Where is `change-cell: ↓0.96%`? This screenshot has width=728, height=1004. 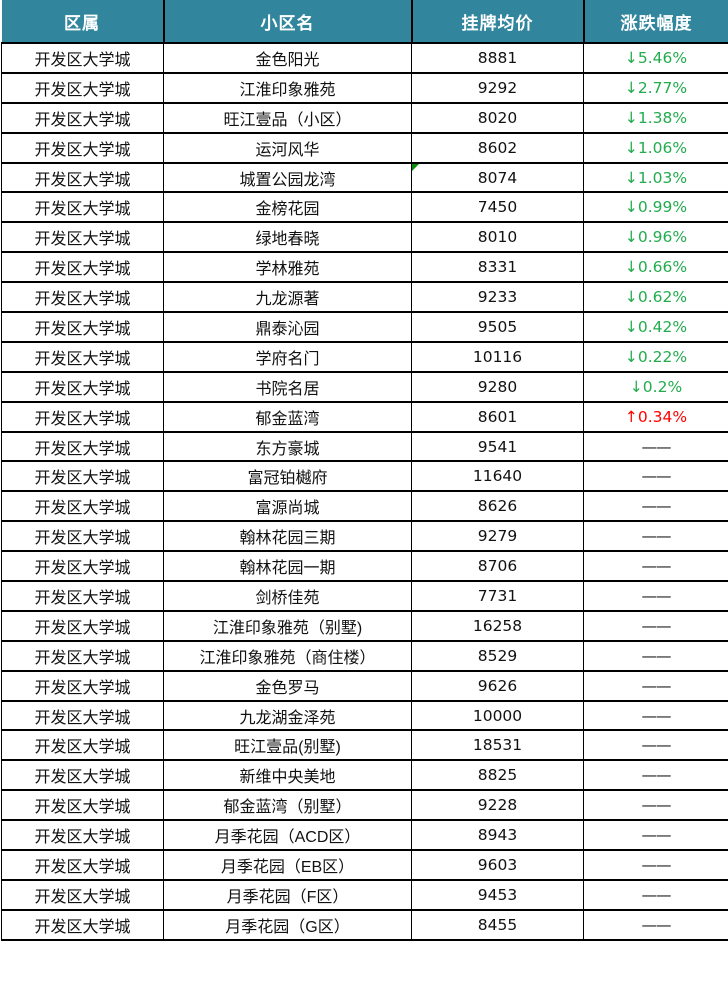
change-cell: ↓0.96% is located at coordinates (655, 237).